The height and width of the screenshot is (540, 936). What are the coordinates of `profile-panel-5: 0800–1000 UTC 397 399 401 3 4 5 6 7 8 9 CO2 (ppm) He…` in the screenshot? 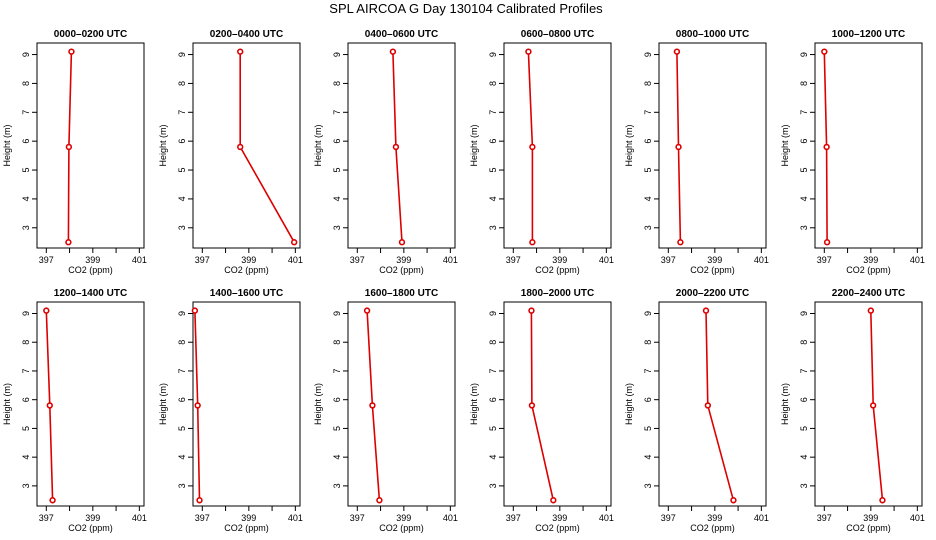 It's located at (696, 152).